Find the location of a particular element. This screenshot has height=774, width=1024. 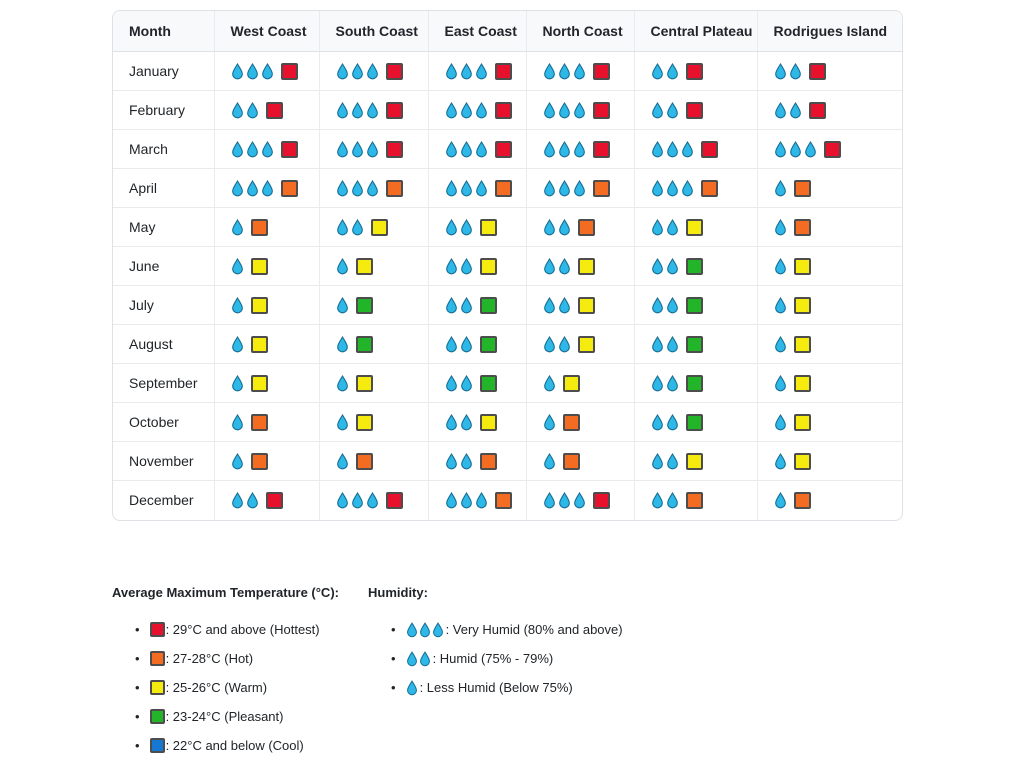

month-cell: October is located at coordinates (164, 422).